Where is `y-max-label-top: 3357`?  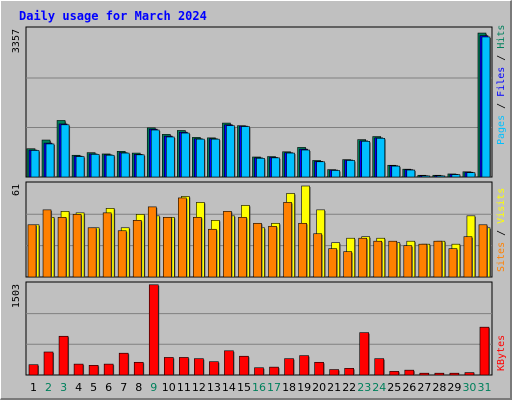 y-max-label-top: 3357 is located at coordinates (16, 41).